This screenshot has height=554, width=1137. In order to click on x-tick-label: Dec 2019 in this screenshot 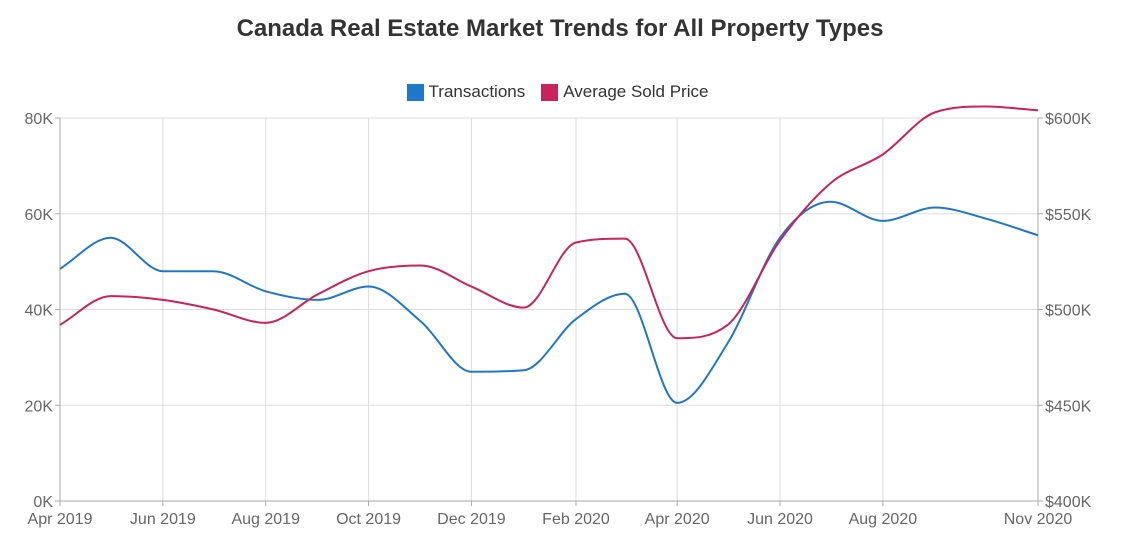, I will do `click(471, 519)`.